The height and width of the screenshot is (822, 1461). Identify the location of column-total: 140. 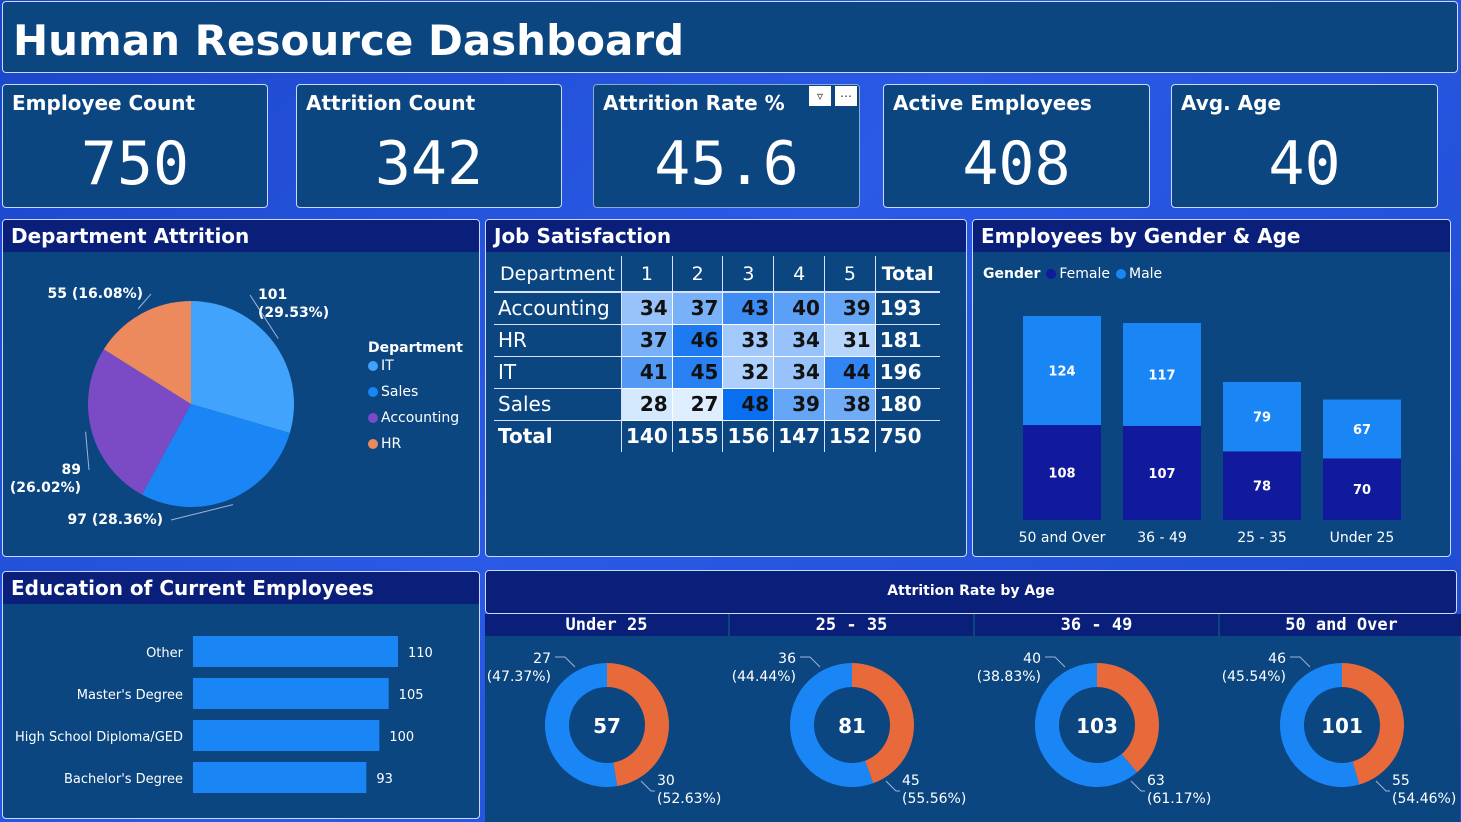
(647, 436).